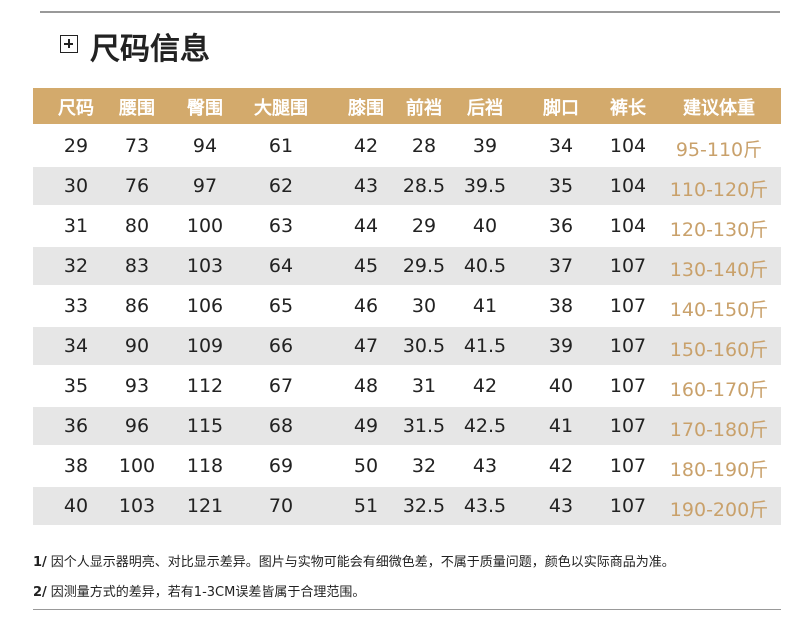  Describe the element at coordinates (366, 506) in the screenshot. I see `cell: 51` at that location.